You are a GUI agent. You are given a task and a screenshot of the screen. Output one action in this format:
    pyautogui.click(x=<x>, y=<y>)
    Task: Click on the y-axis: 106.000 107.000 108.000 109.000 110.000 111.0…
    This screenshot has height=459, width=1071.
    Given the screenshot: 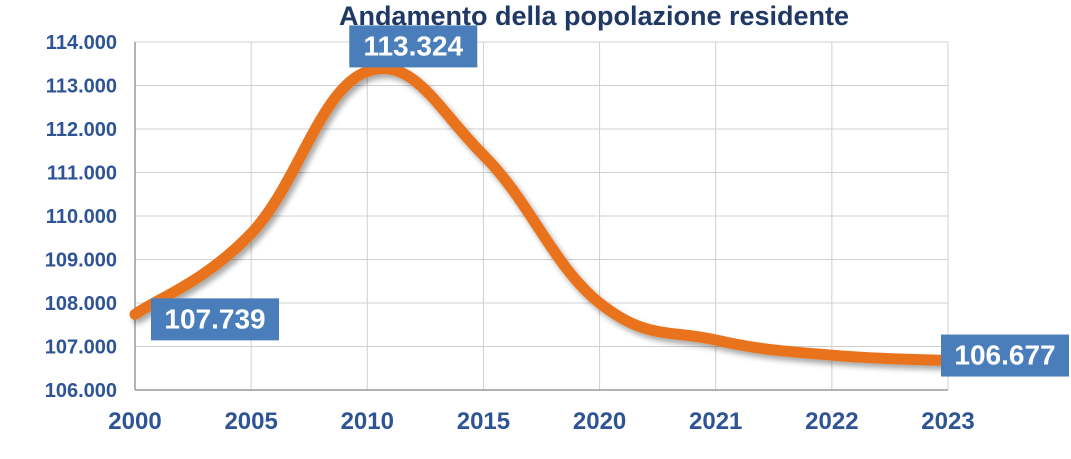 What is the action you would take?
    pyautogui.click(x=81, y=217)
    